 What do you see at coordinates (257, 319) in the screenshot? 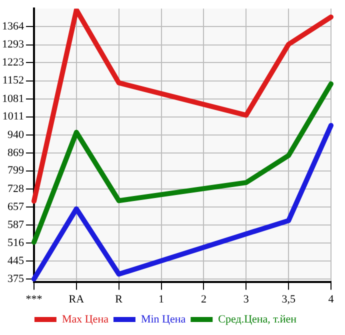
I see `legend-label: Сред.Цена, т.йен` at bounding box center [257, 319].